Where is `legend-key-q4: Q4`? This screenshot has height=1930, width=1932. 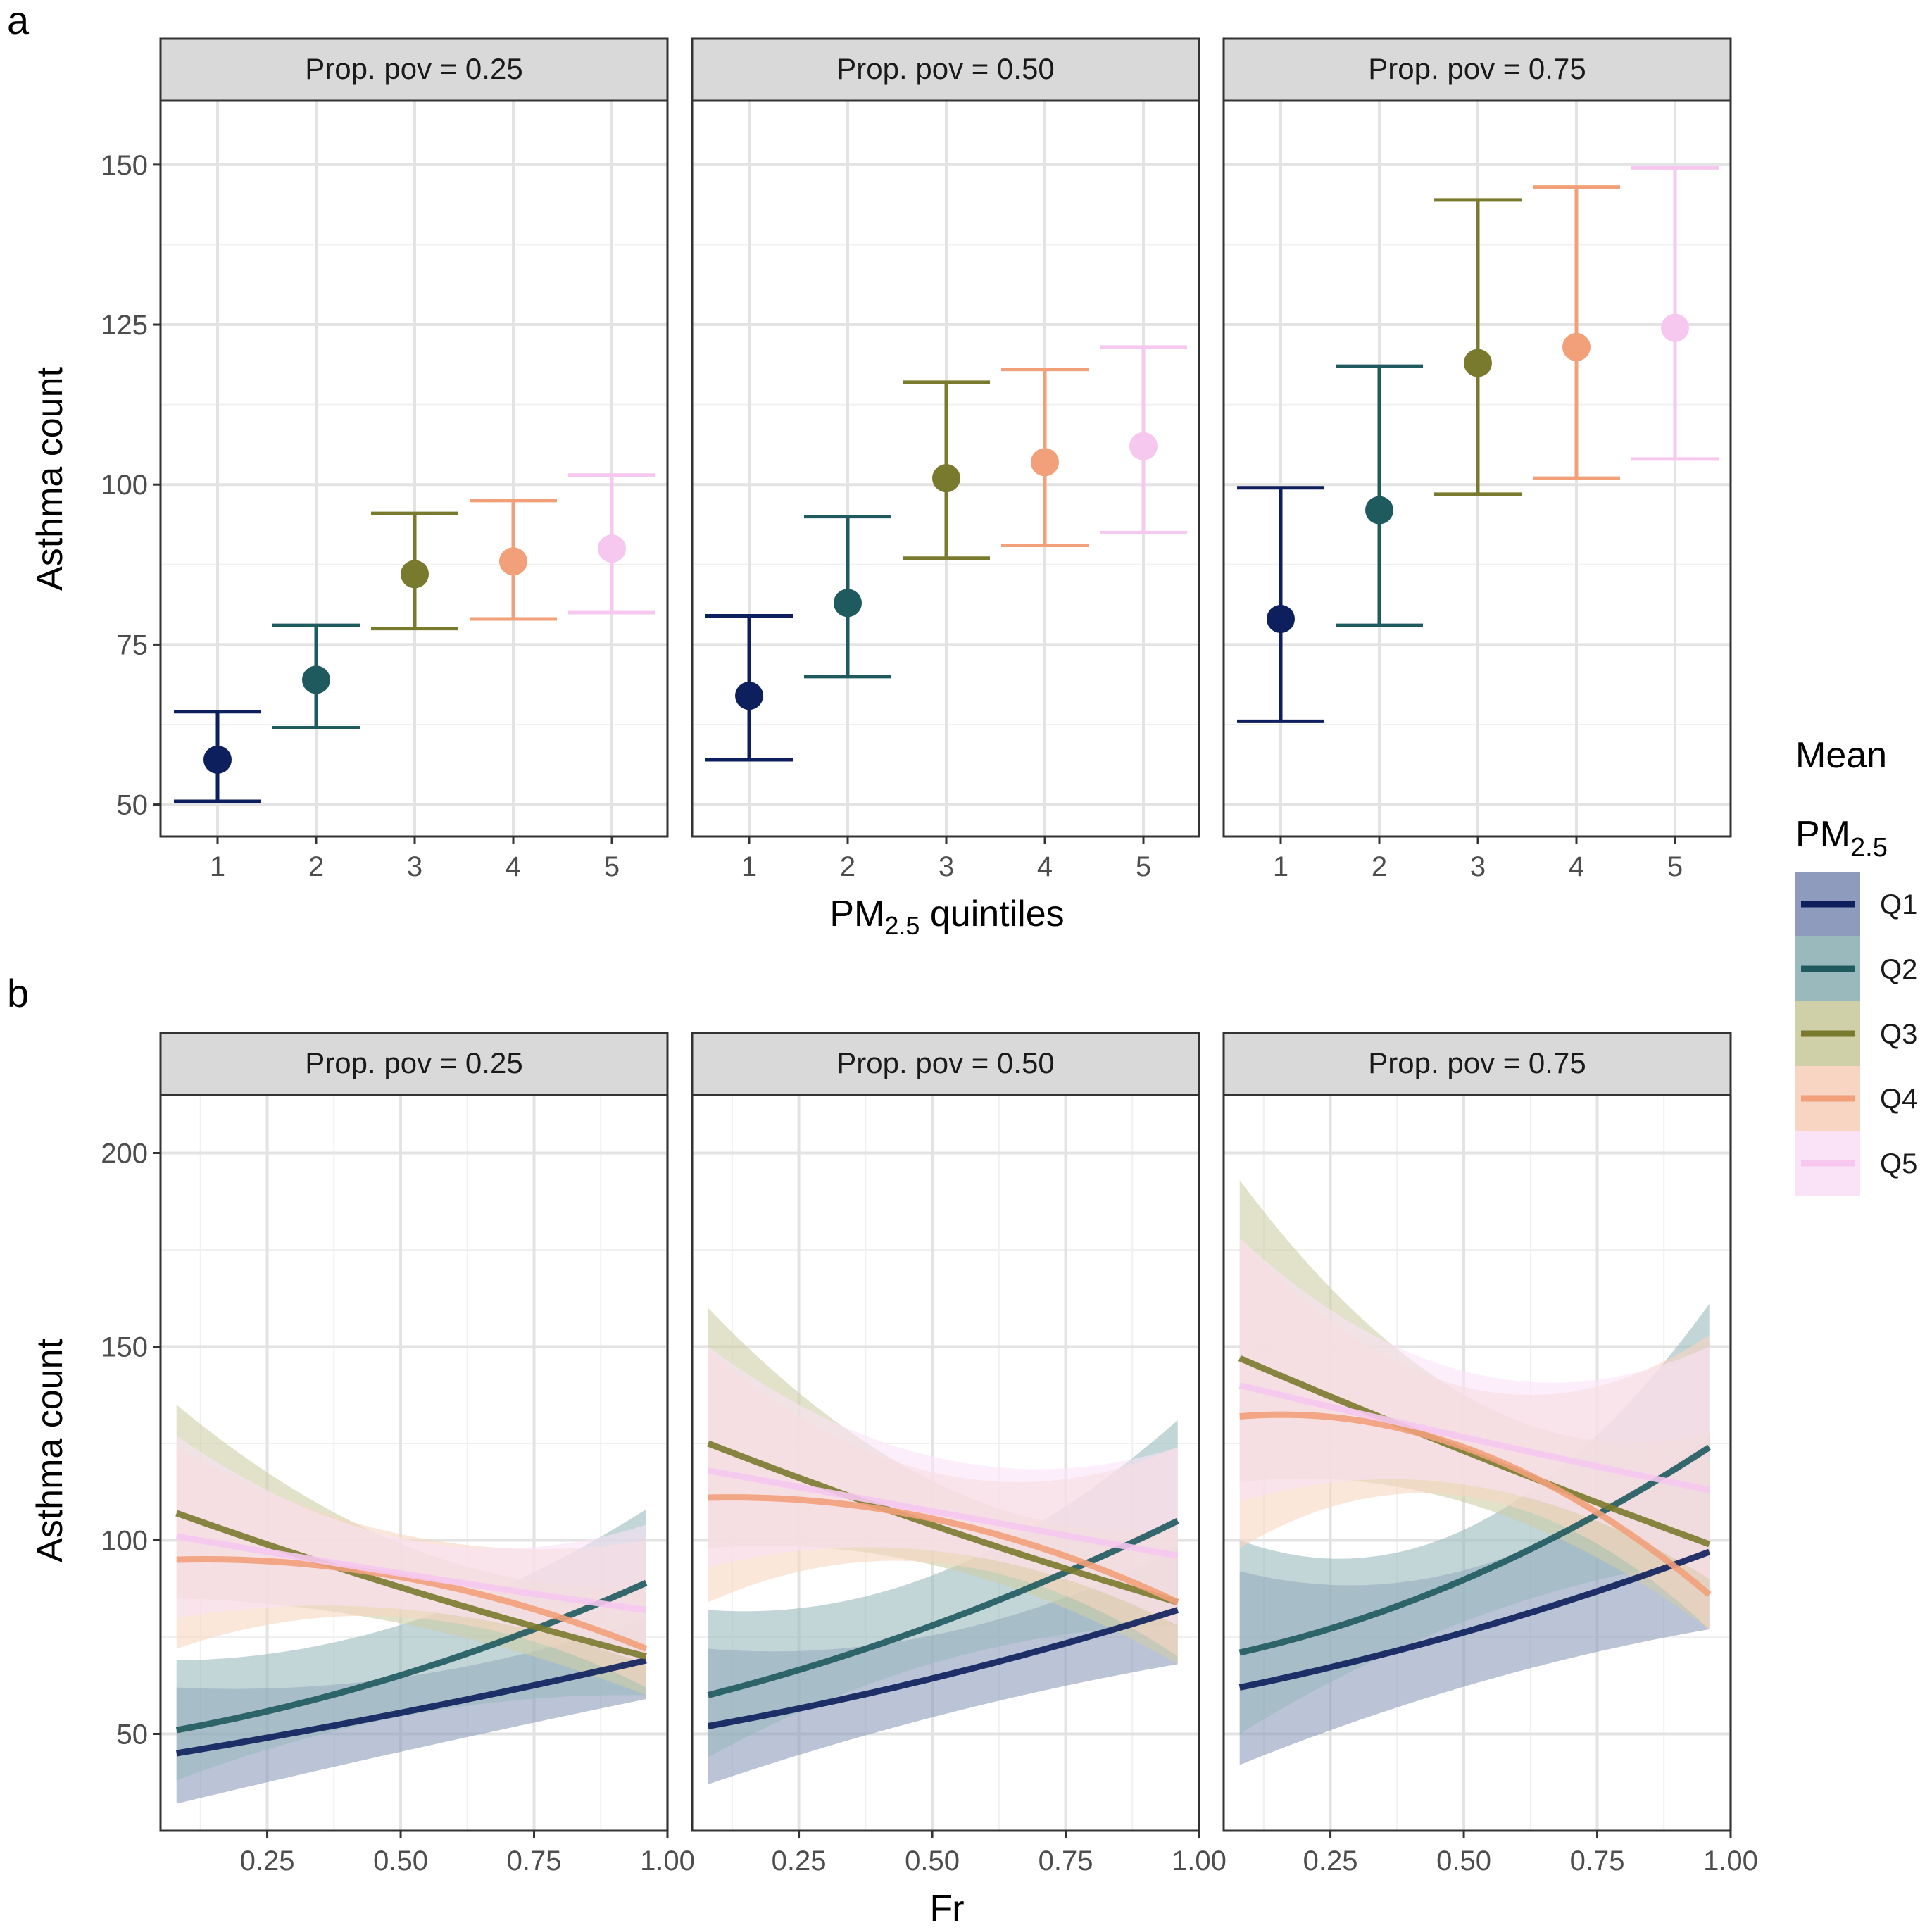 legend-key-q4: Q4 is located at coordinates (1856, 1098).